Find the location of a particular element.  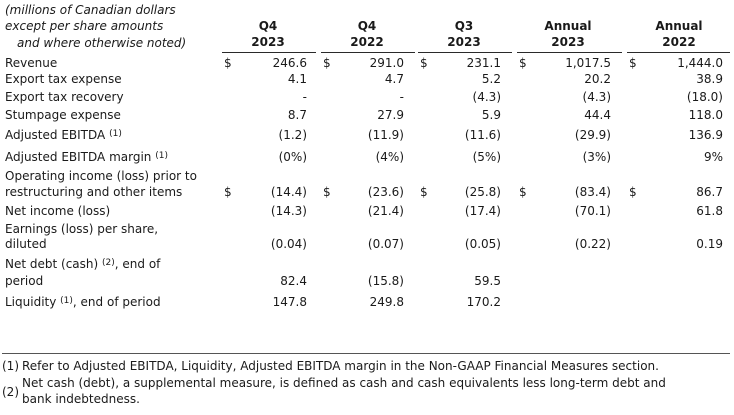

value-cell: 1,017.5 is located at coordinates (588, 63).